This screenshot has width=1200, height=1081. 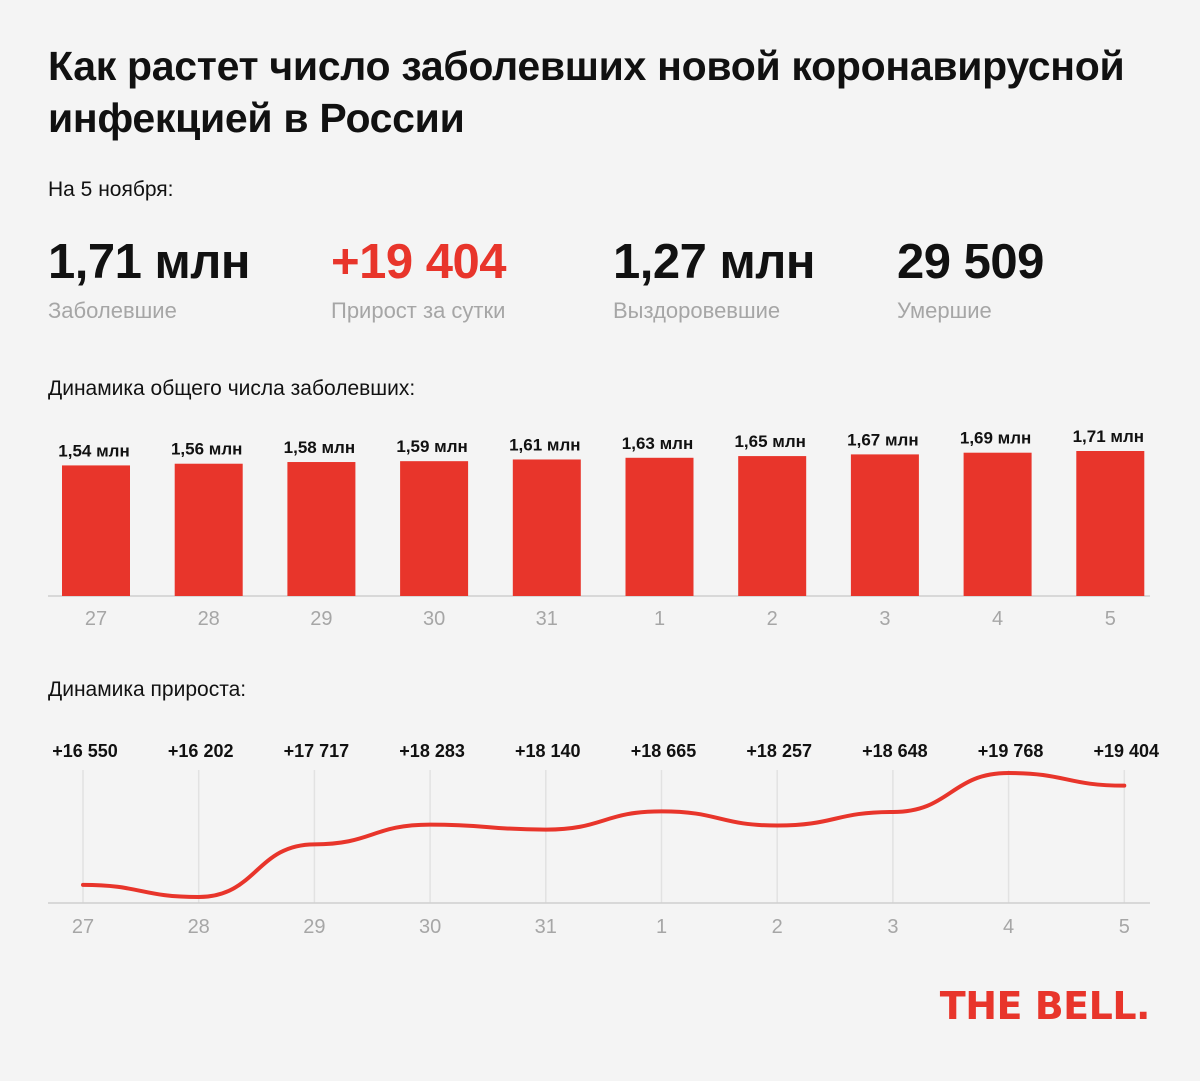 I want to click on stat-cases: 1,71 млн Заболевшие, so click(x=149, y=278).